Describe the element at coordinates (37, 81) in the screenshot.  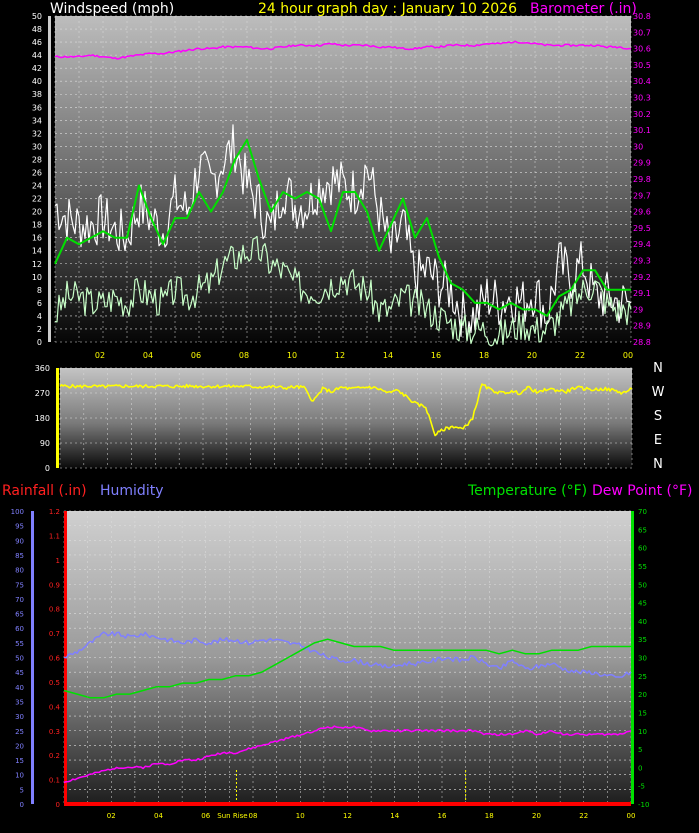
I see `wind-tick-label: 40` at that location.